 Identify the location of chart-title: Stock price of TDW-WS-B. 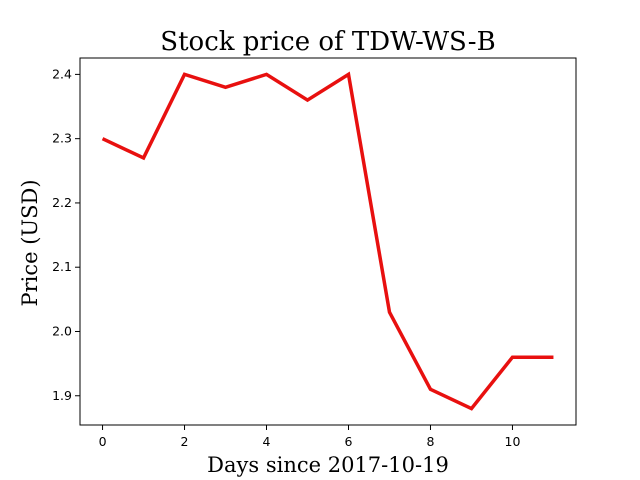
(327, 42).